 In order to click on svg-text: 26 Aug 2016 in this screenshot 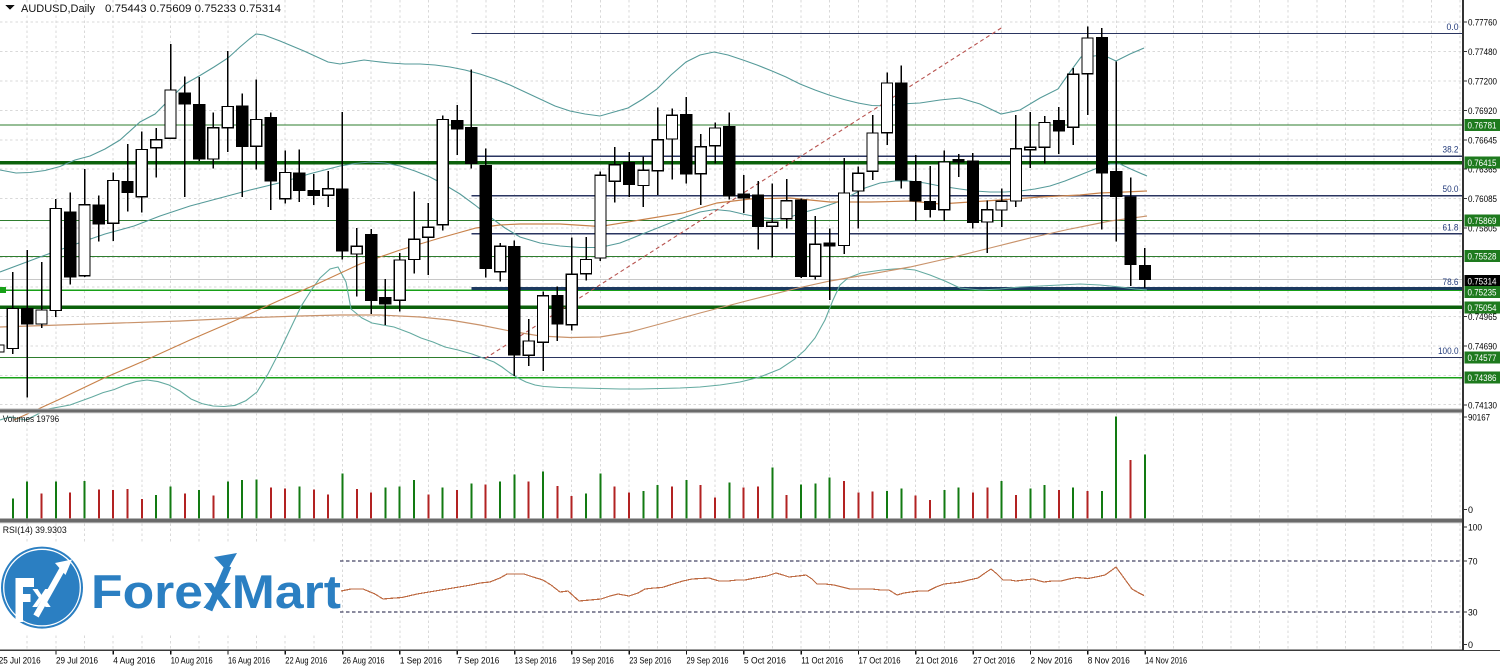, I will do `click(364, 661)`.